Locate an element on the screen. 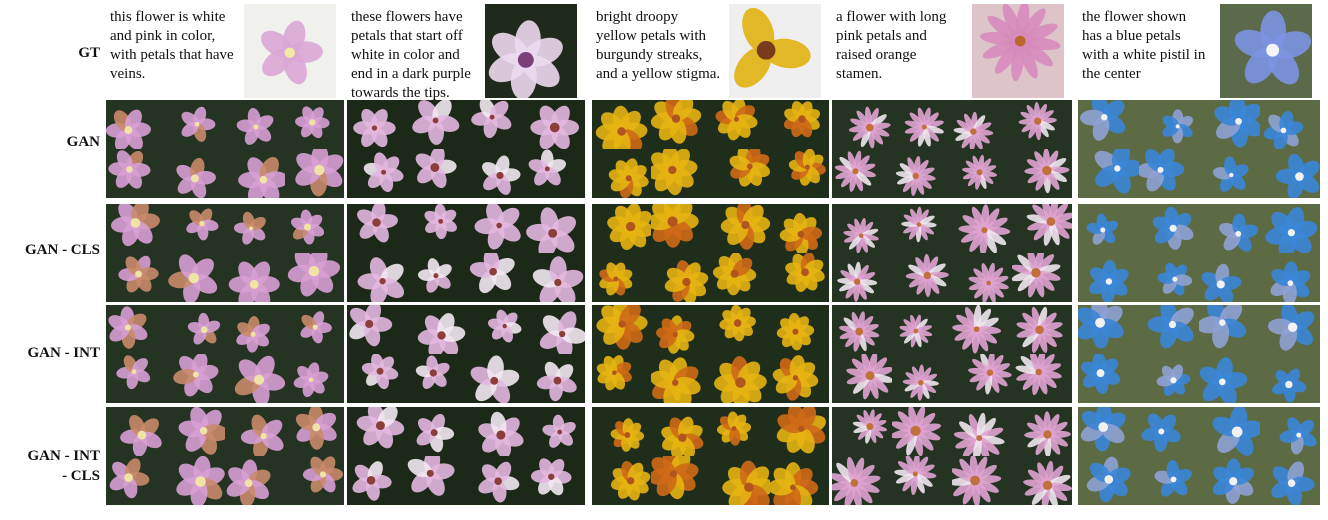 This screenshot has width=1328, height=520. sample-grid-col5-row4 is located at coordinates (1199, 456).